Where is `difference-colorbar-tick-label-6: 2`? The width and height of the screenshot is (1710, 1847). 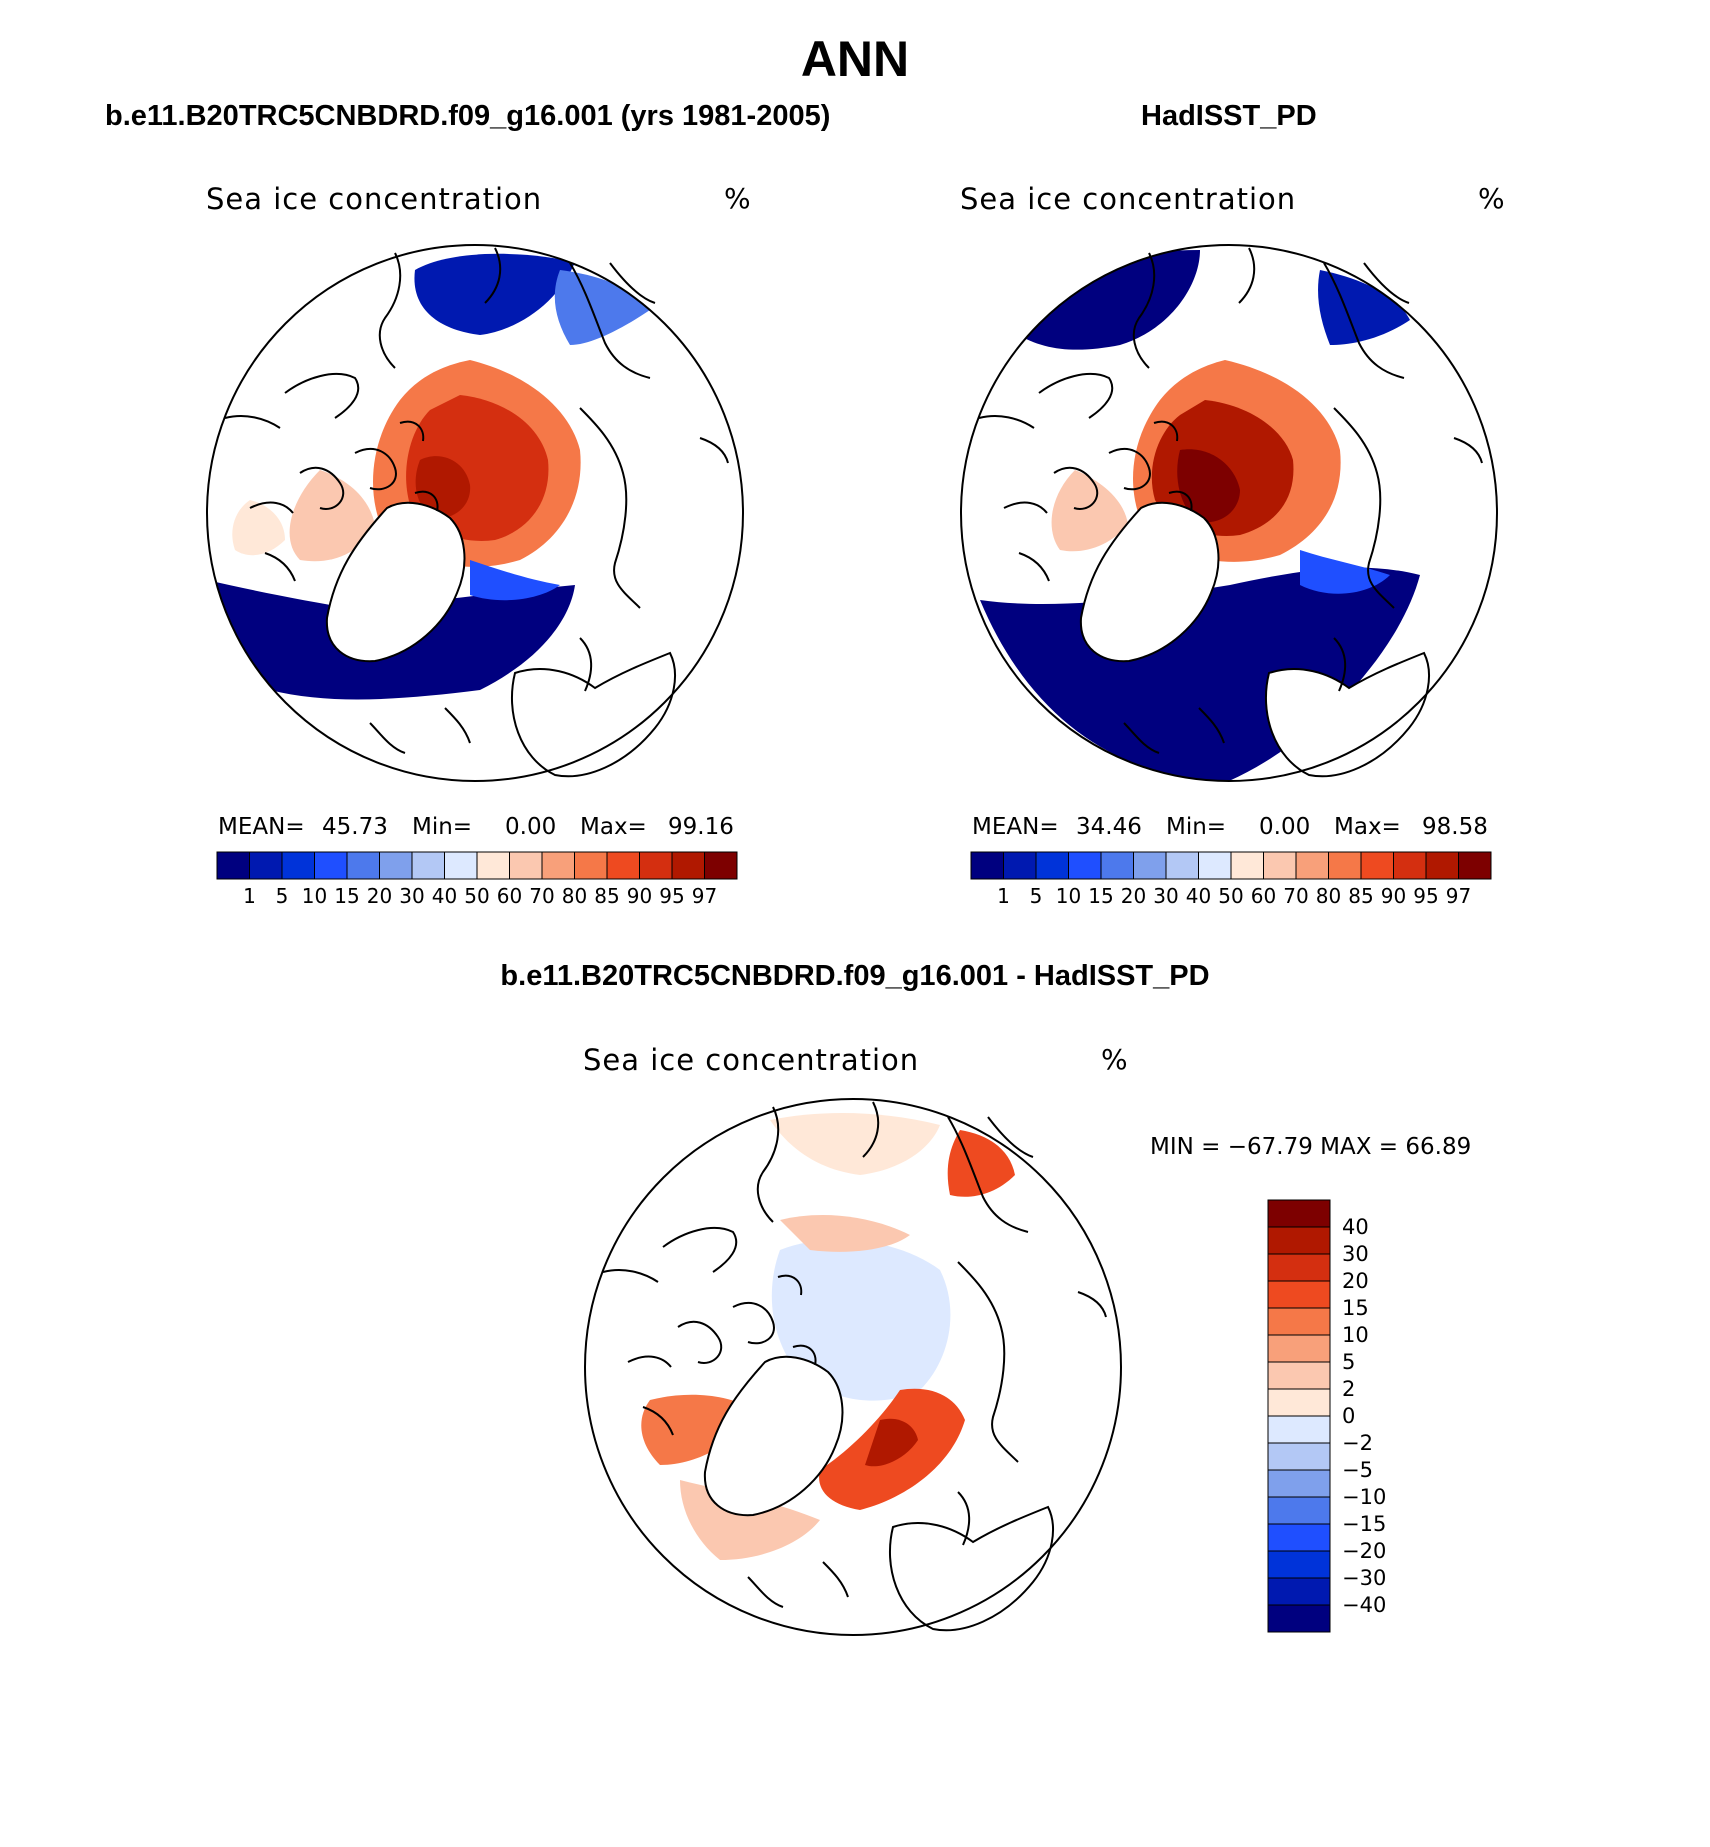
difference-colorbar-tick-label-6: 2 is located at coordinates (1348, 1389).